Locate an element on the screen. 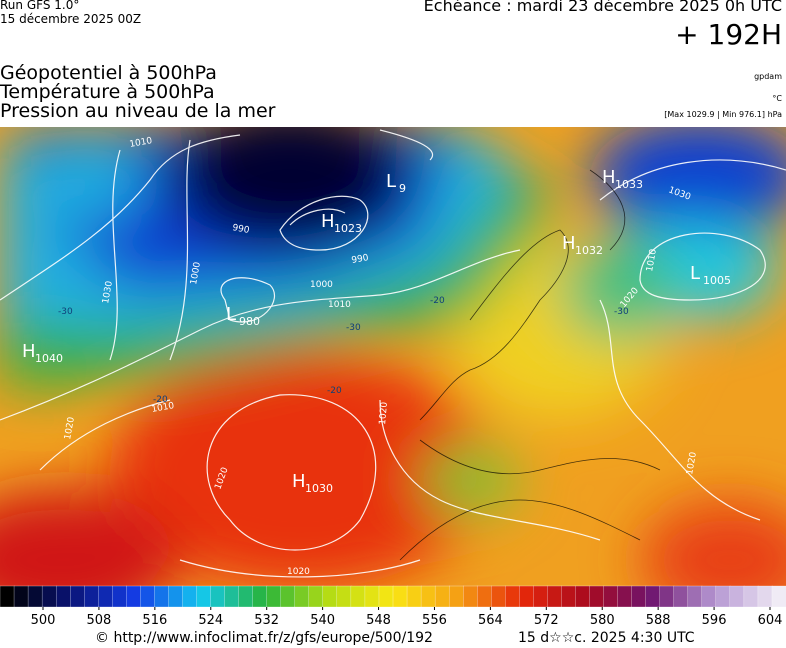  colorbar-label: 588 is located at coordinates (658, 620).